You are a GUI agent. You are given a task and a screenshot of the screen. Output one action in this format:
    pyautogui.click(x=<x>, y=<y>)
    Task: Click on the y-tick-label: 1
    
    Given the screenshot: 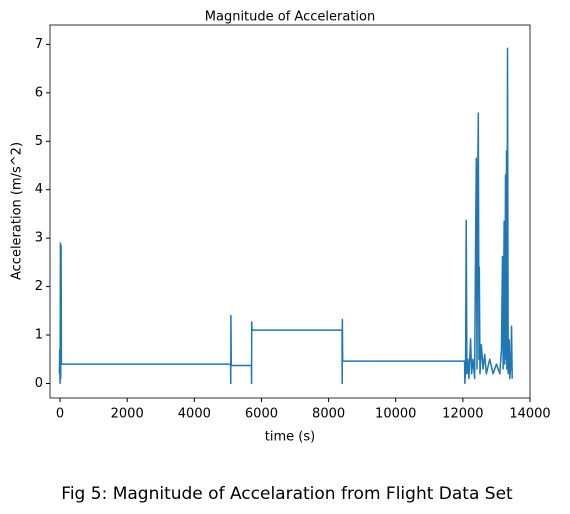 What is the action you would take?
    pyautogui.click(x=39, y=335)
    